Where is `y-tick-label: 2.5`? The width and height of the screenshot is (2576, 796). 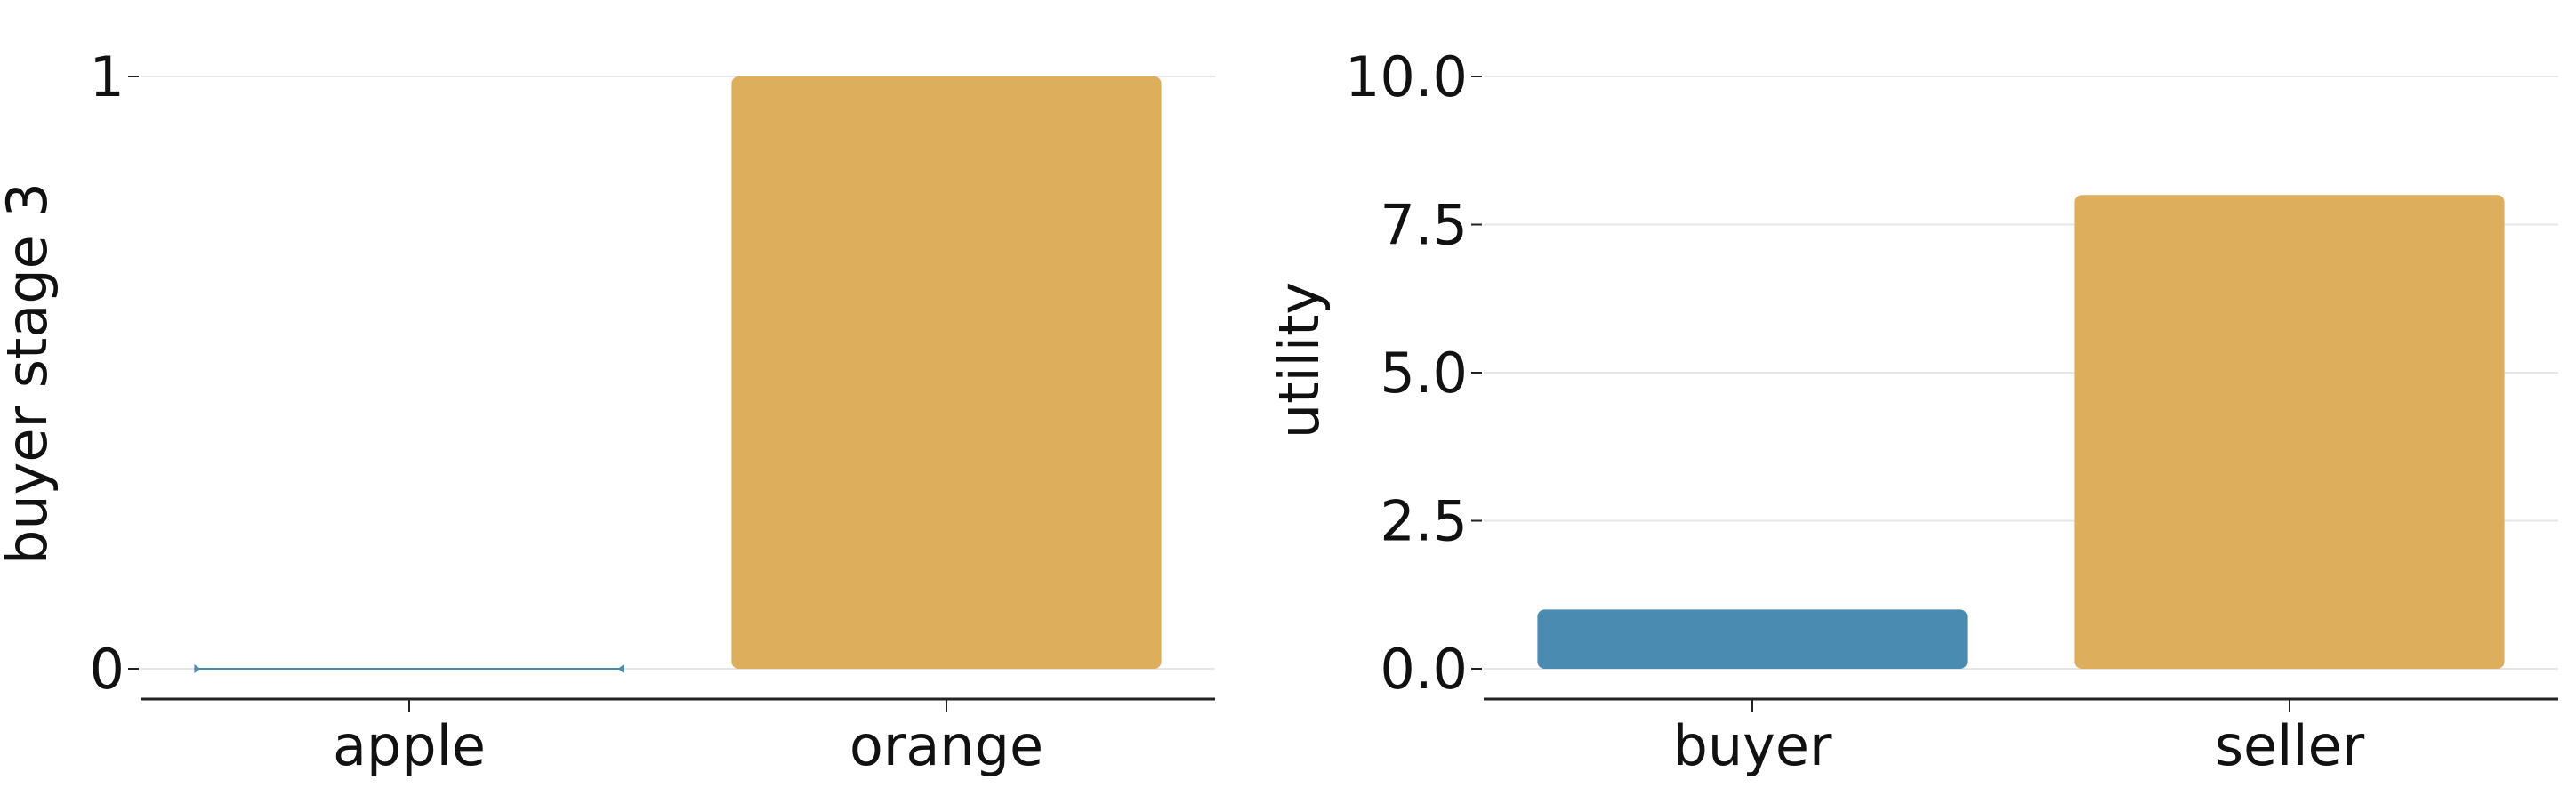 y-tick-label: 2.5 is located at coordinates (1424, 521).